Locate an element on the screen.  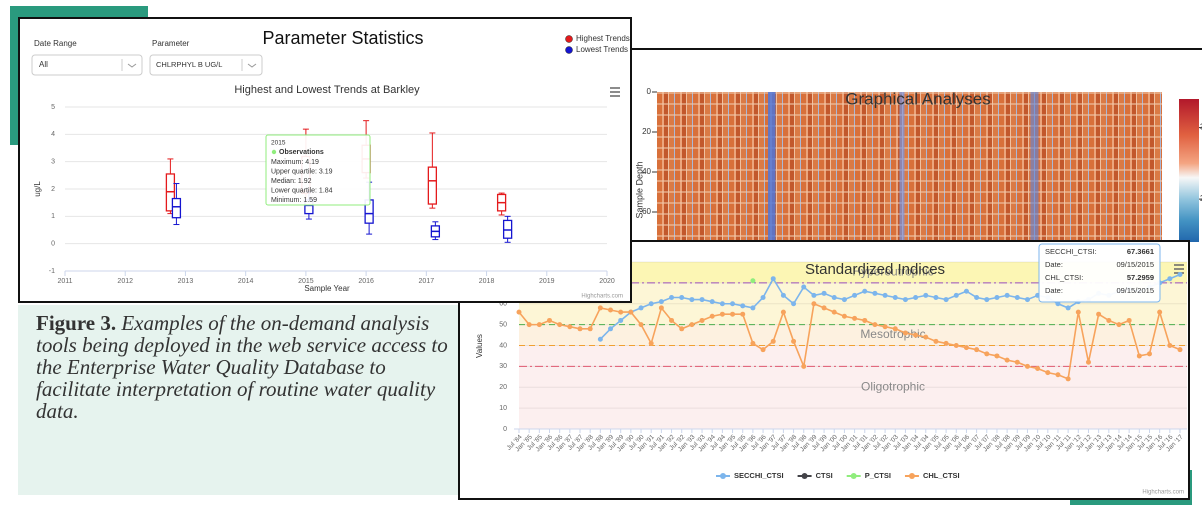
box-body is located at coordinates (176, 208).